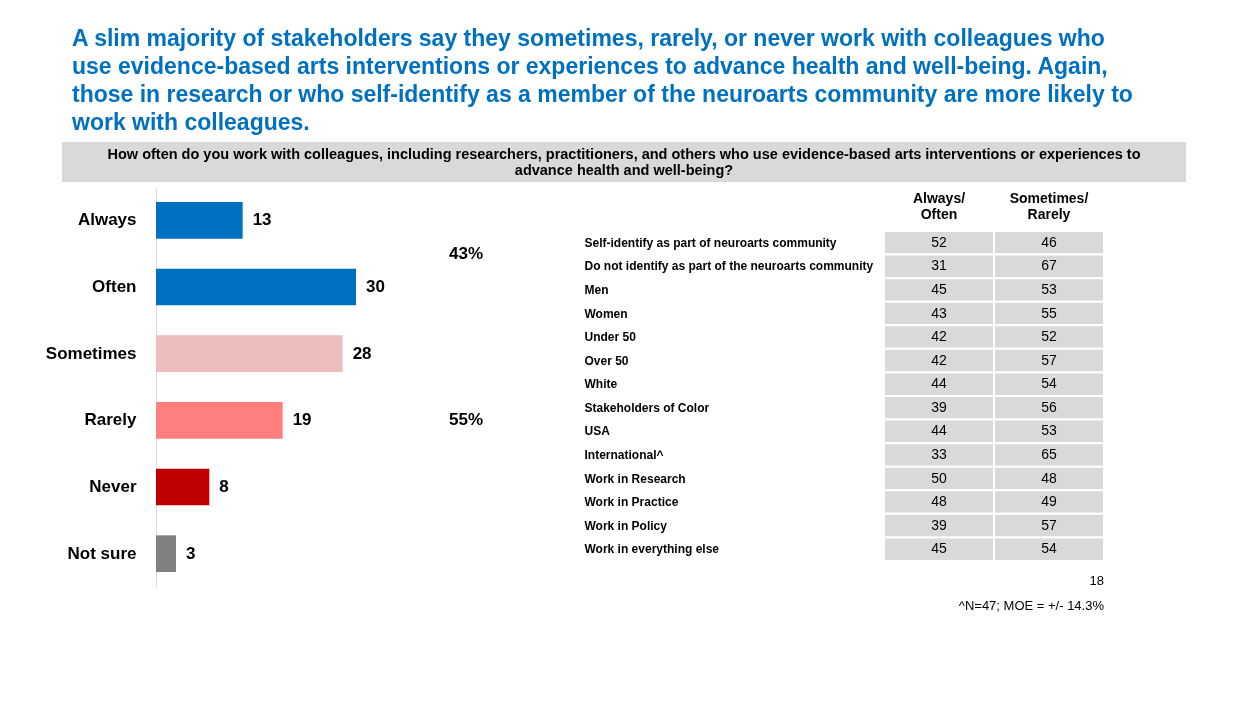 Image resolution: width=1241 pixels, height=701 pixels. Describe the element at coordinates (610, 337) in the screenshot. I see `y-tick-label: Under 50` at that location.